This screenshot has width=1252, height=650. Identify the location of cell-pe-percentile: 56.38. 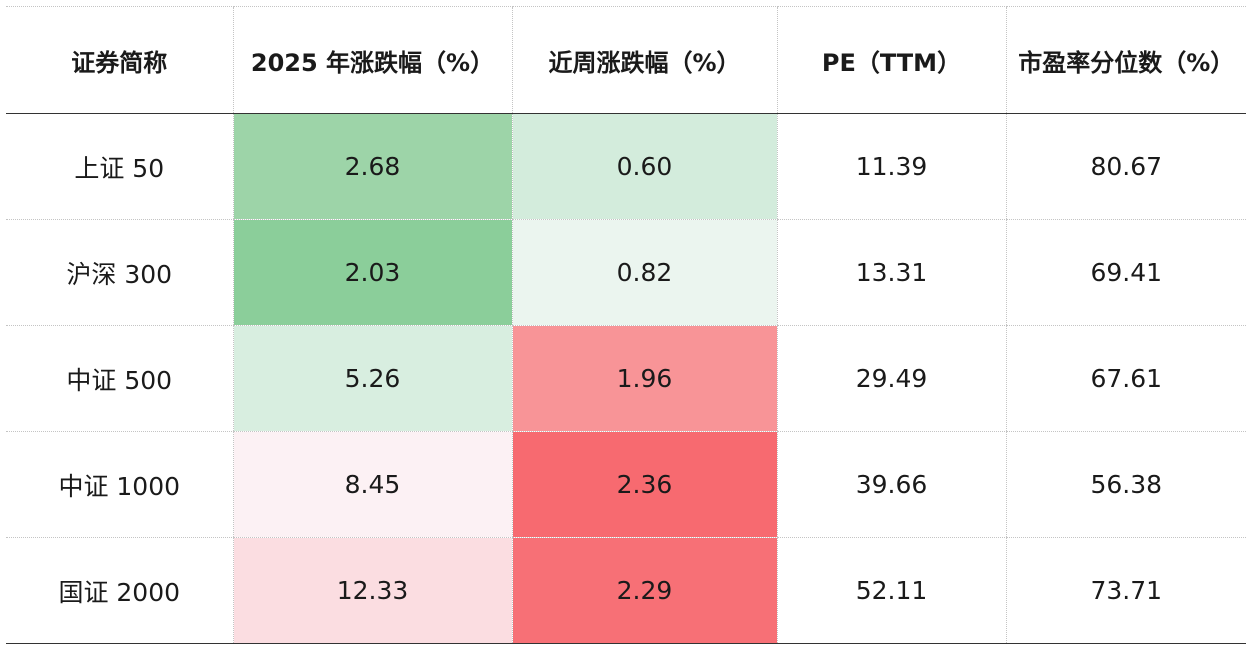
(1125, 484).